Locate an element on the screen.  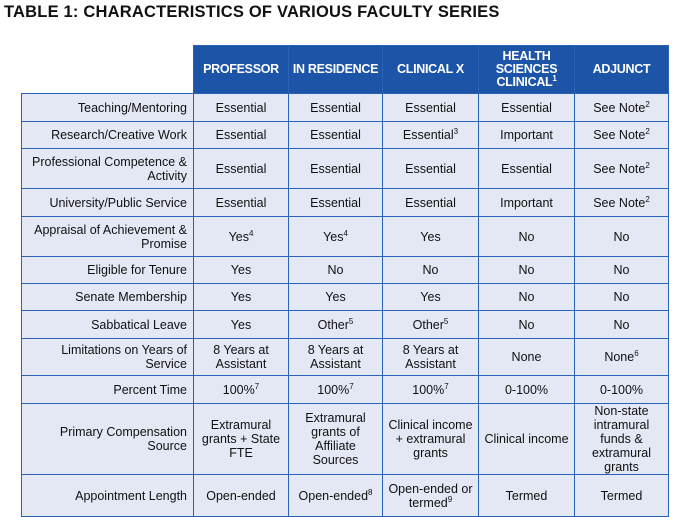
cell-text: Clinical income is located at coordinates (526, 439).